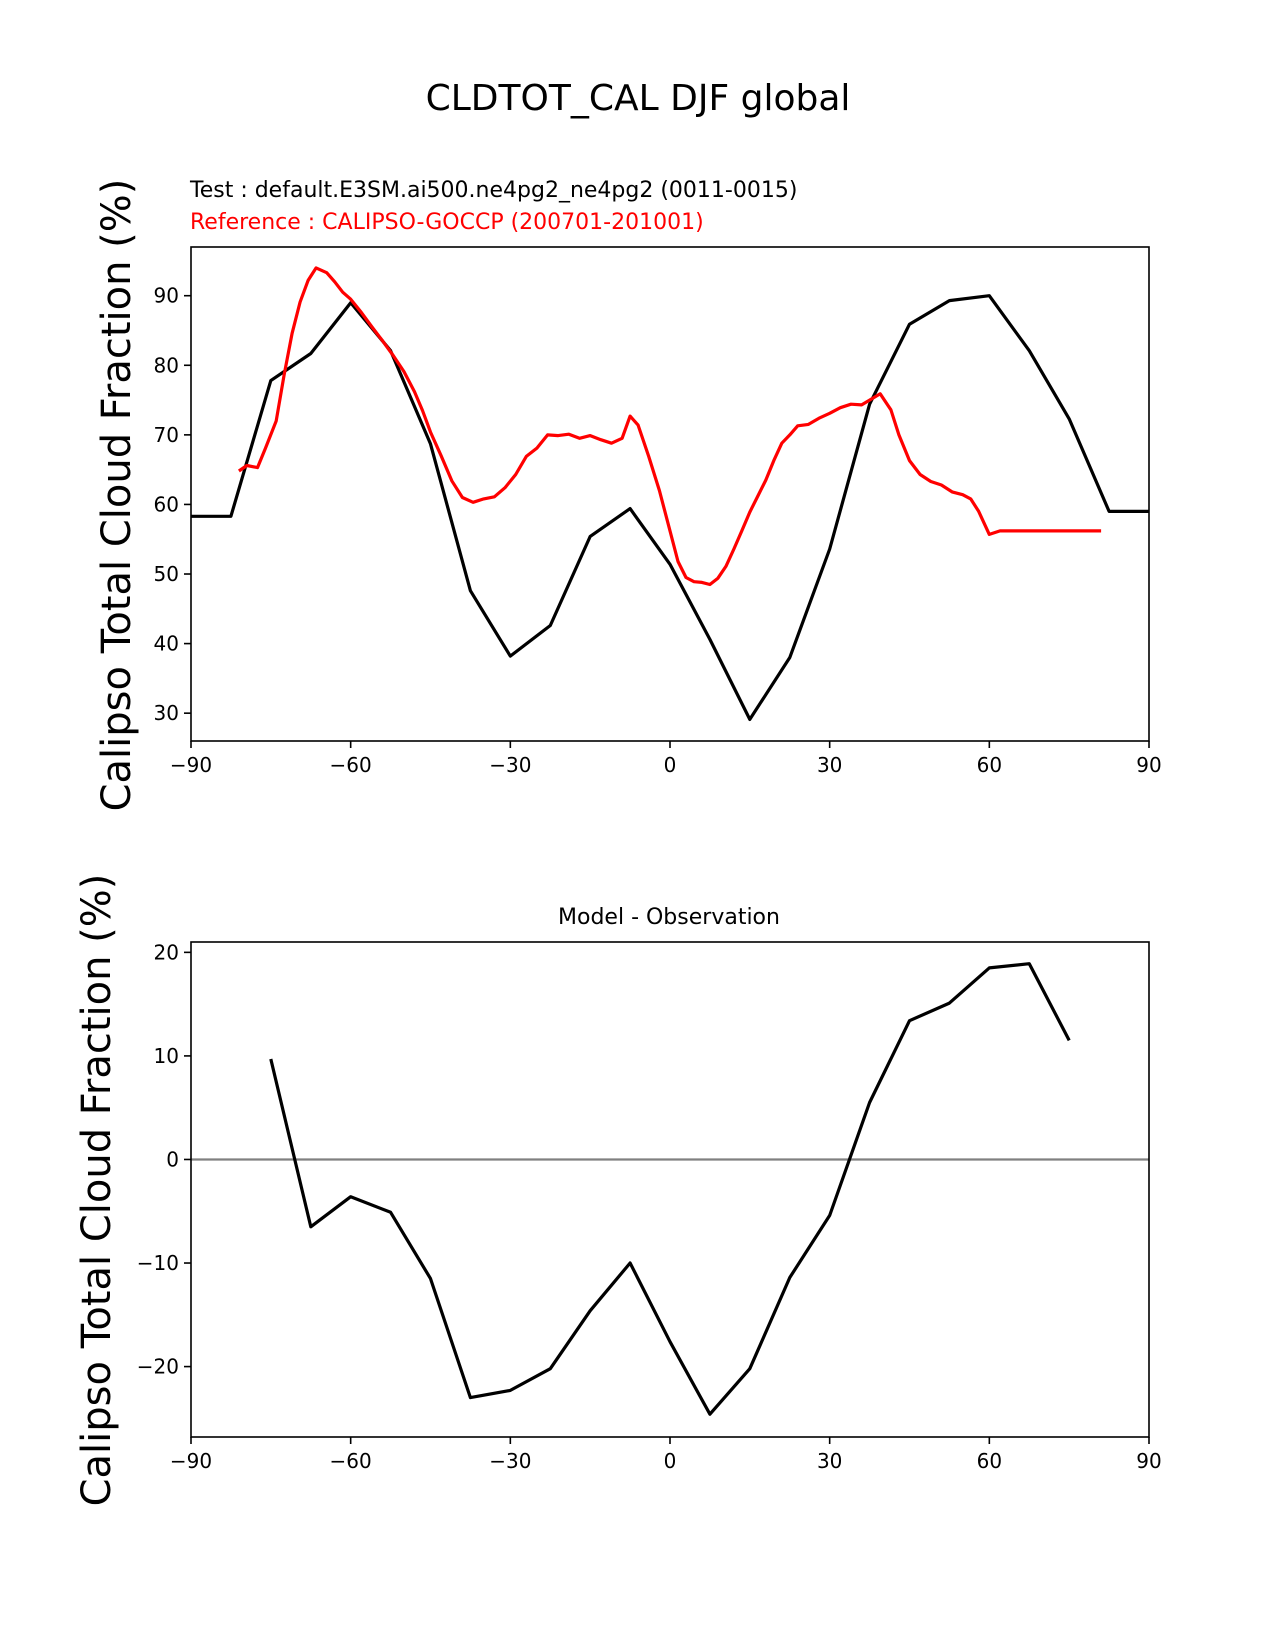 The image size is (1275, 1650). I want to click on top-xtick-label: −90, so click(191, 765).